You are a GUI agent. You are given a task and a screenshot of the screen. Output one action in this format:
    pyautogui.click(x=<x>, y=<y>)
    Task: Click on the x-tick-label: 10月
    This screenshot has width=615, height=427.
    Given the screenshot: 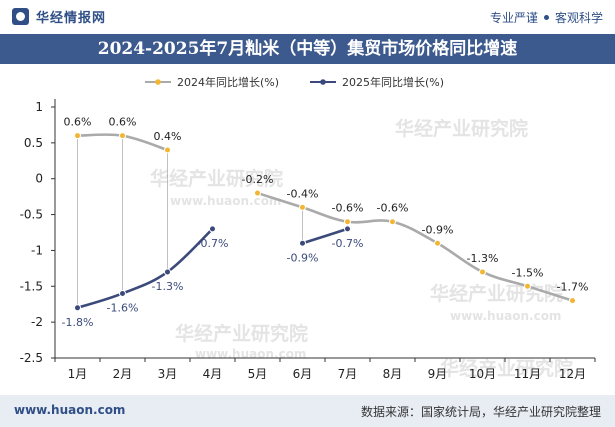 What is the action you would take?
    pyautogui.click(x=482, y=374)
    